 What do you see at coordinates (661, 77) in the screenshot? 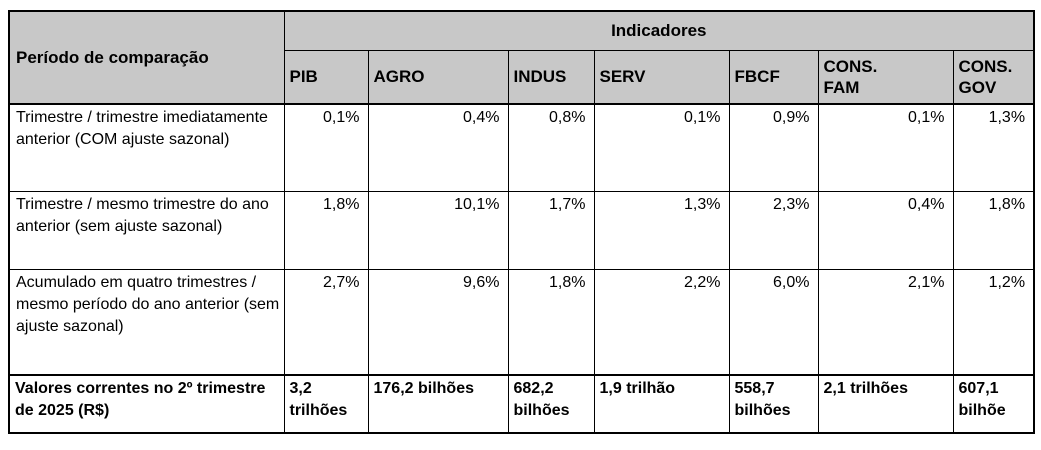
I see `column-header-serv: SERV` at bounding box center [661, 77].